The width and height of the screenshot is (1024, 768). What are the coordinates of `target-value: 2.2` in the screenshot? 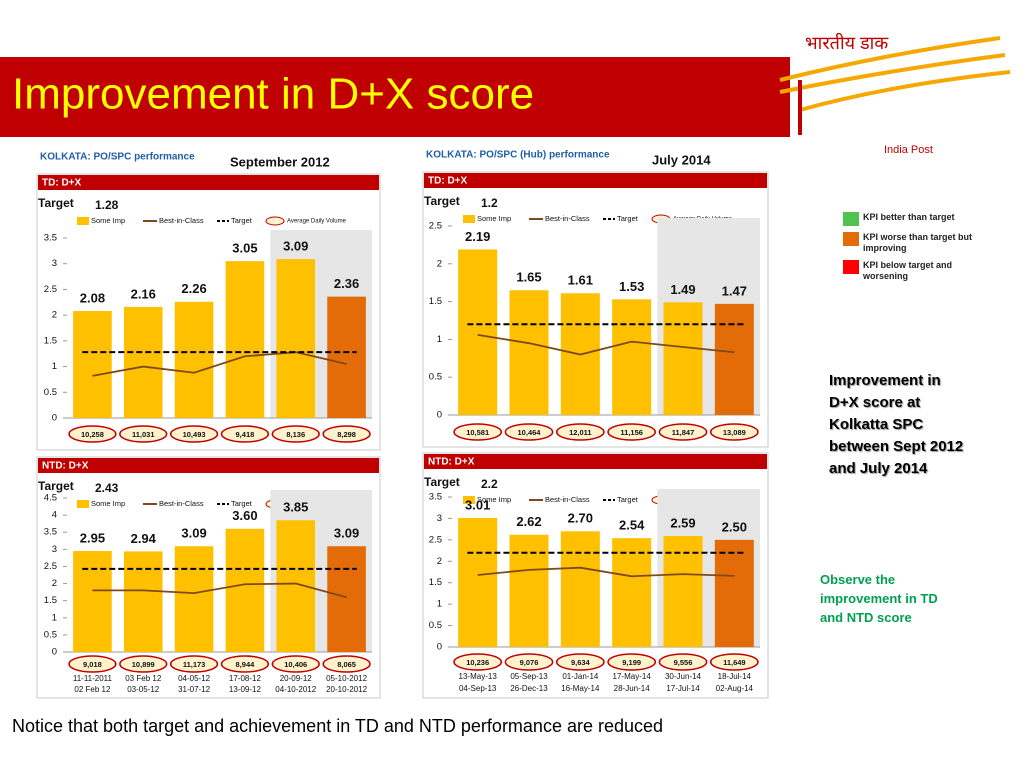 It's located at (489, 484).